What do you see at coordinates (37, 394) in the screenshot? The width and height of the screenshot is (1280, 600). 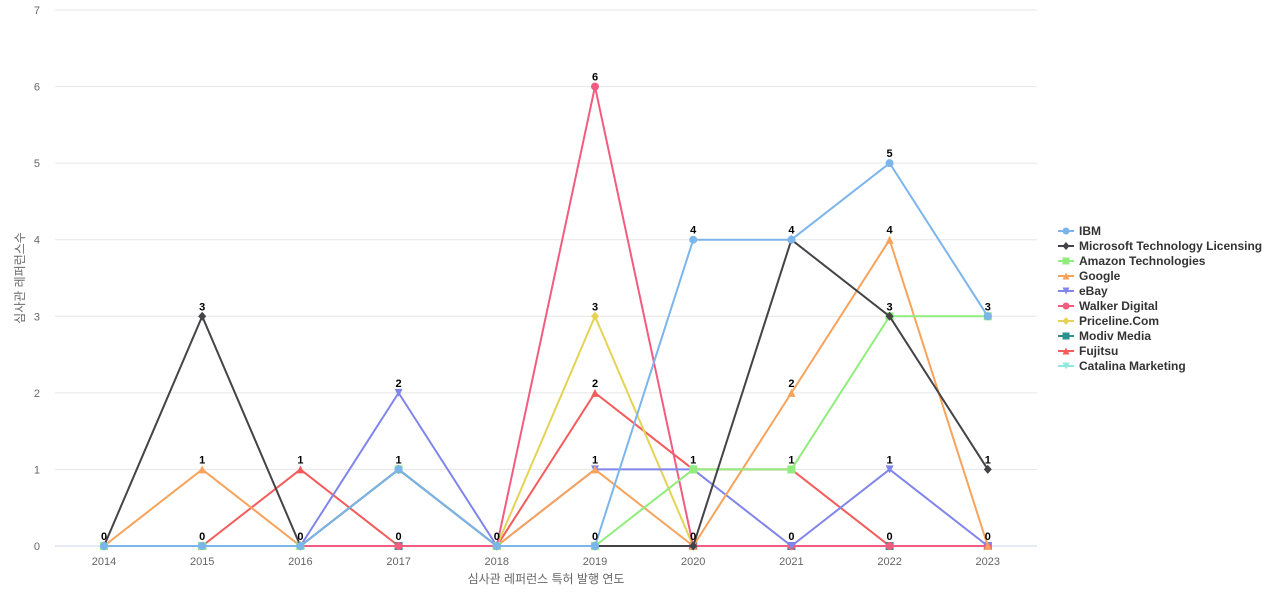 I see `y-tick-label: 2` at bounding box center [37, 394].